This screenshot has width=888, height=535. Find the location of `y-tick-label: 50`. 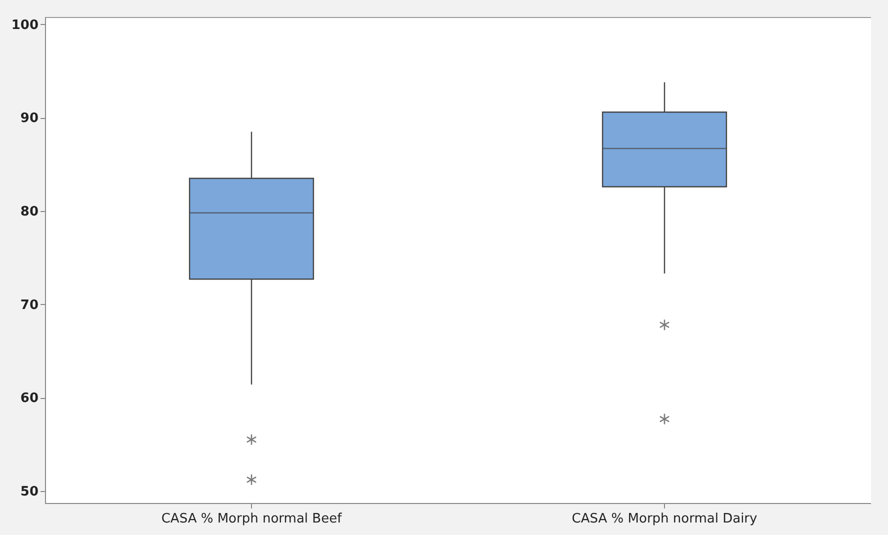

y-tick-label: 50 is located at coordinates (29, 492).